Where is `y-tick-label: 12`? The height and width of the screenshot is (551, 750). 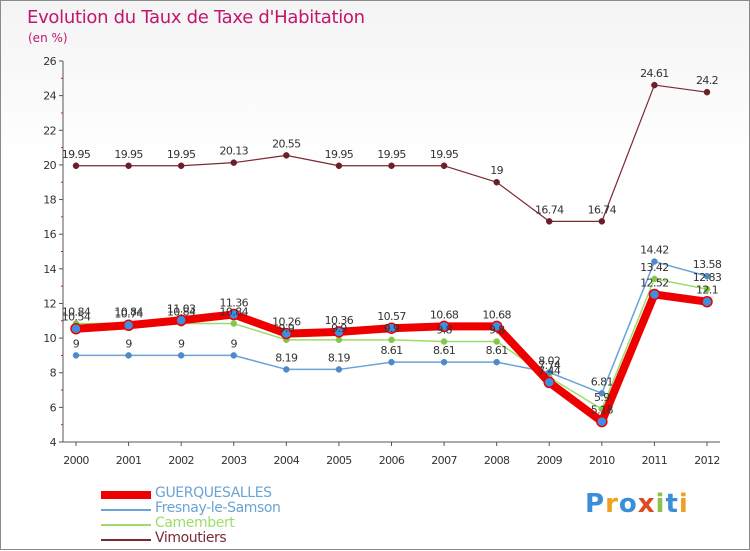 y-tick-label: 12 is located at coordinates (49, 303).